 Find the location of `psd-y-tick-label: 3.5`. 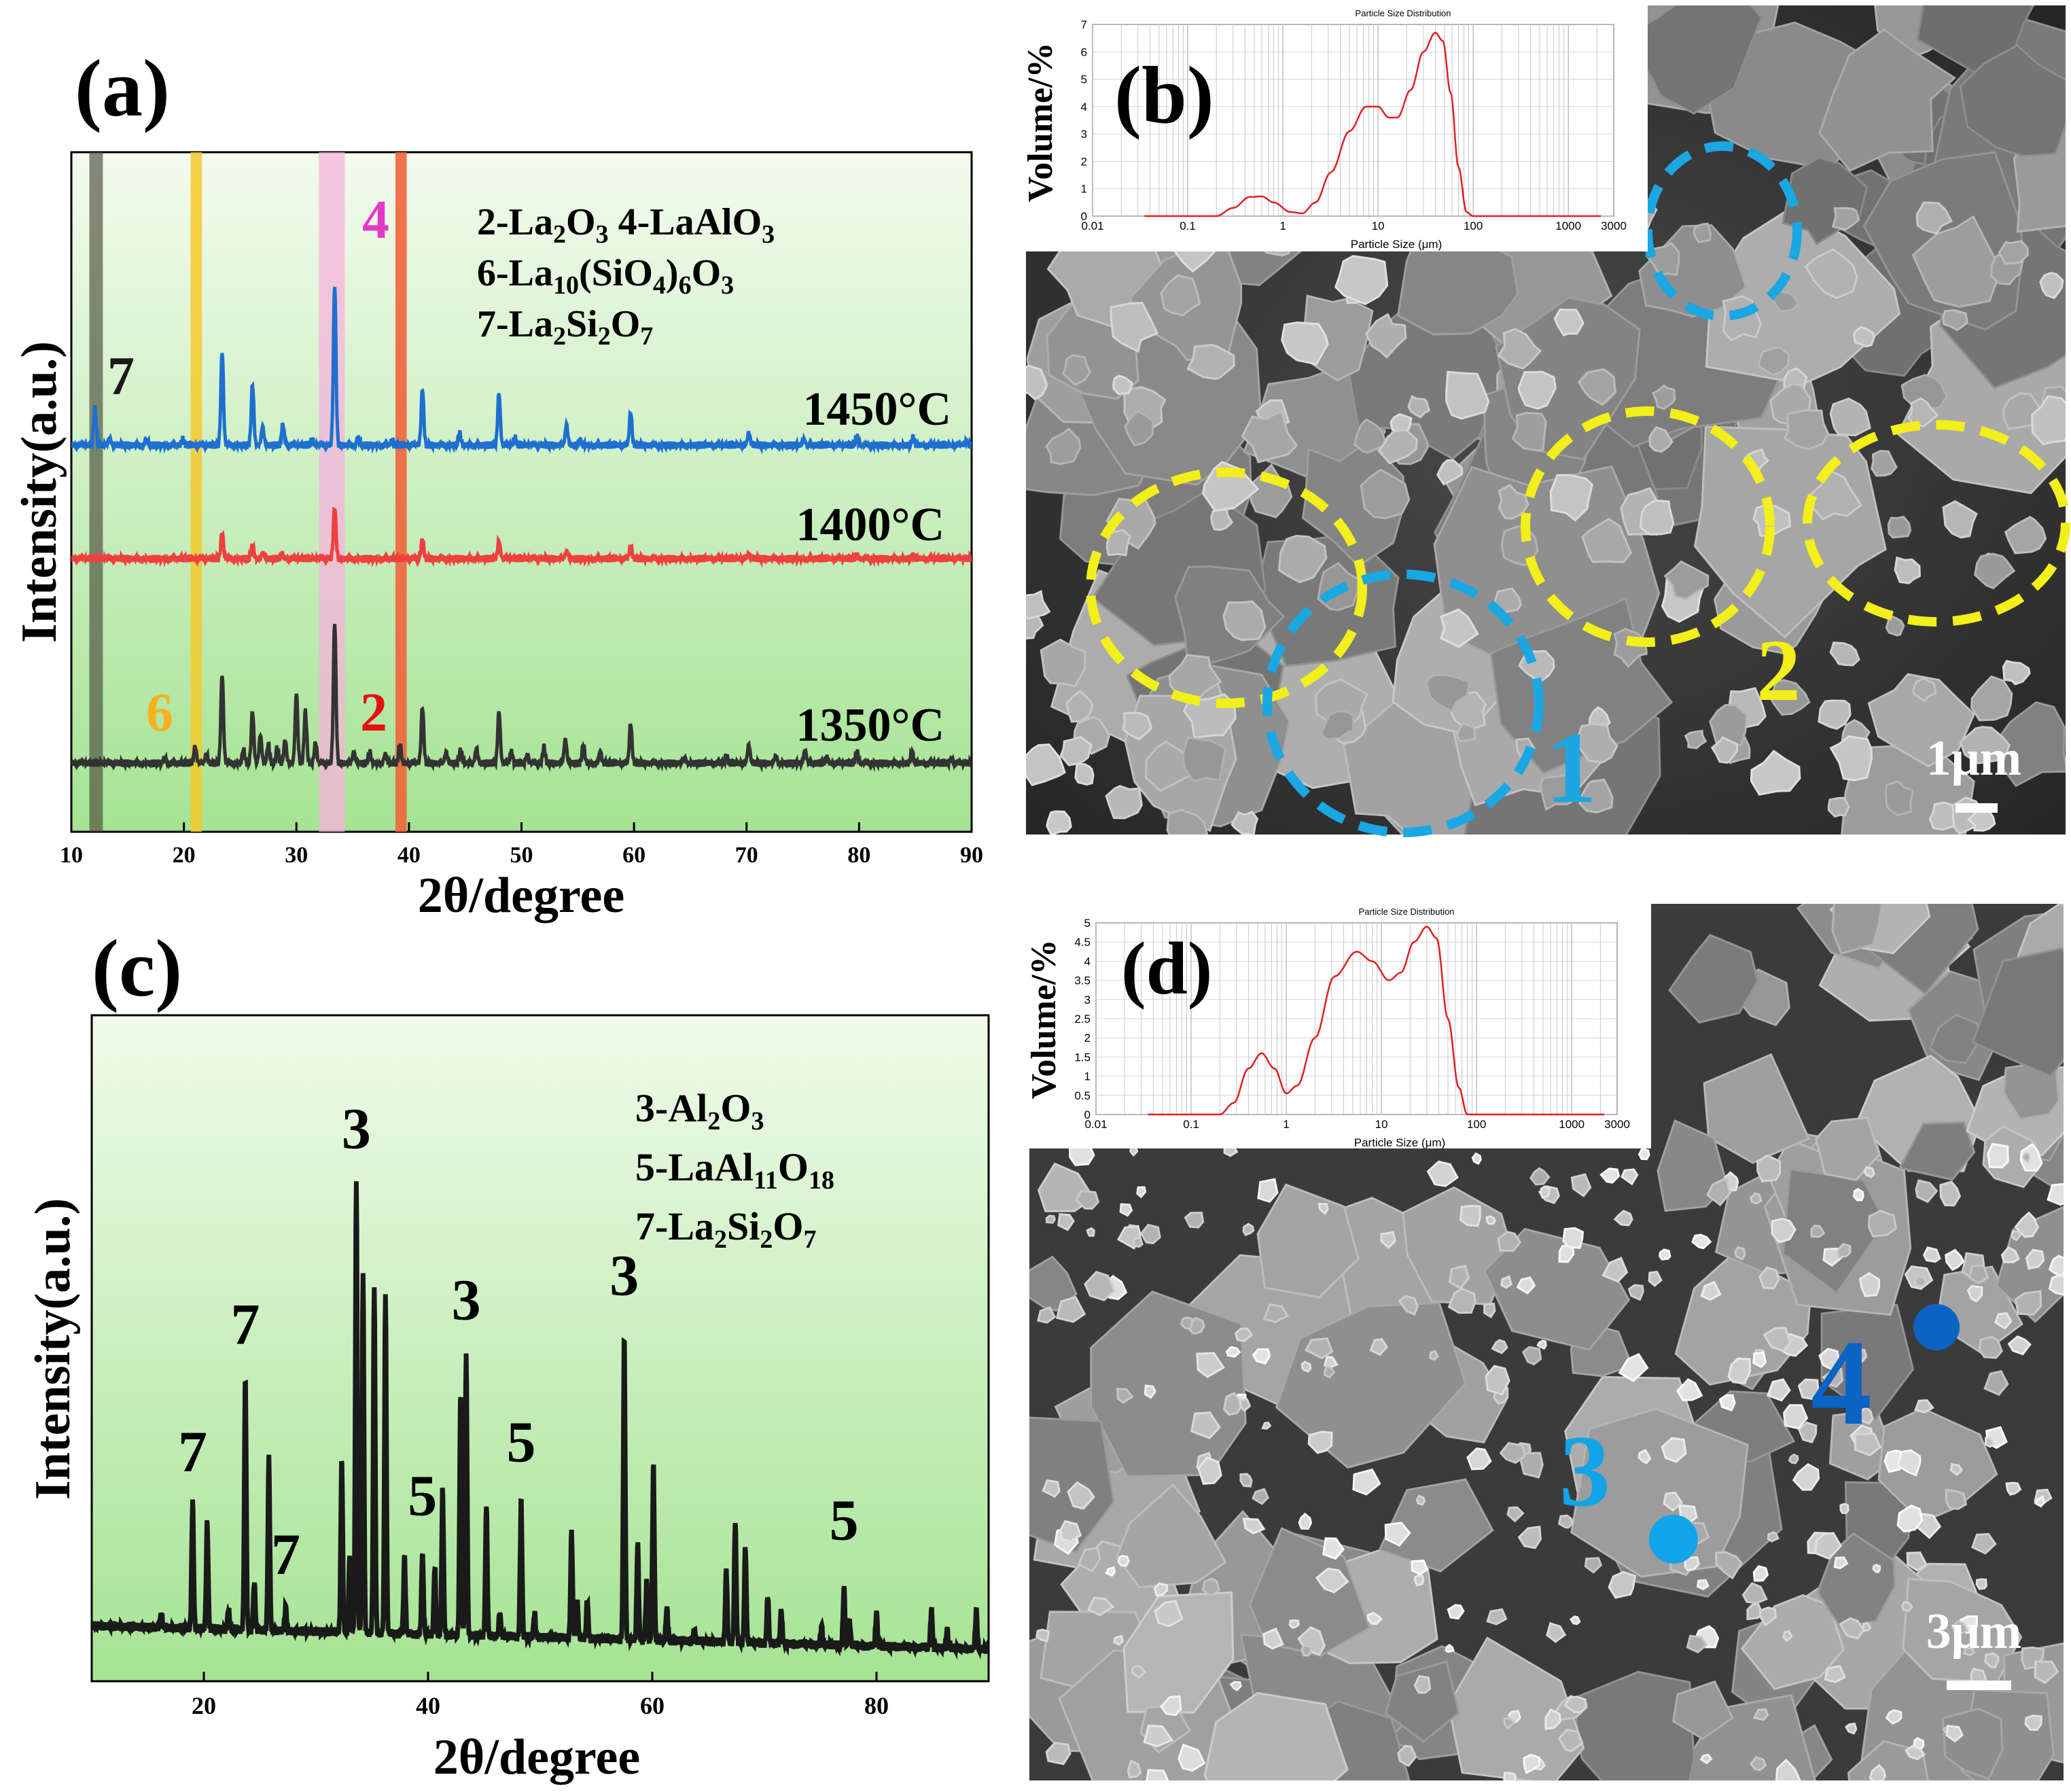

psd-y-tick-label: 3.5 is located at coordinates (1082, 981).